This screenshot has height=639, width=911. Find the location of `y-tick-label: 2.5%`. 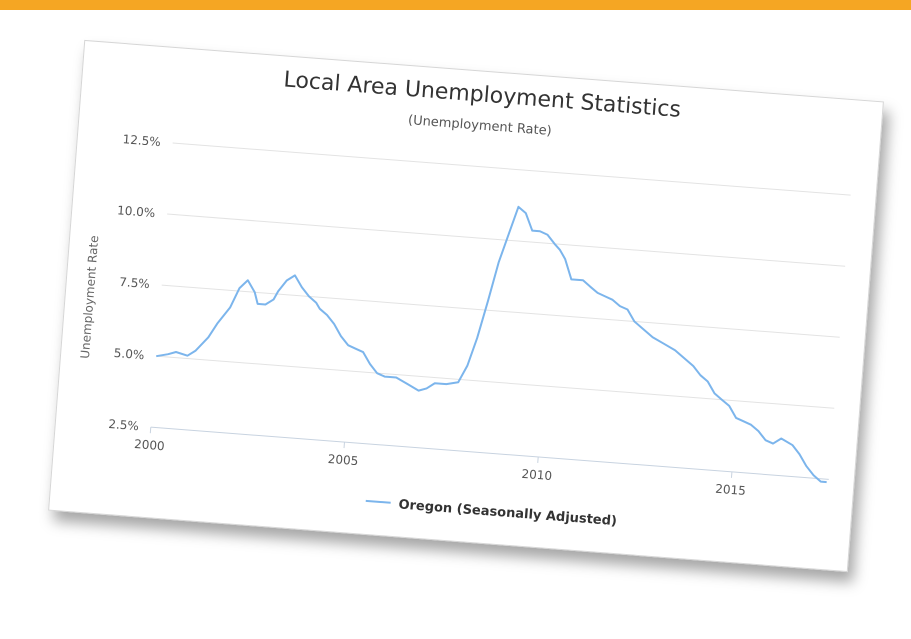

y-tick-label: 2.5% is located at coordinates (123, 425).